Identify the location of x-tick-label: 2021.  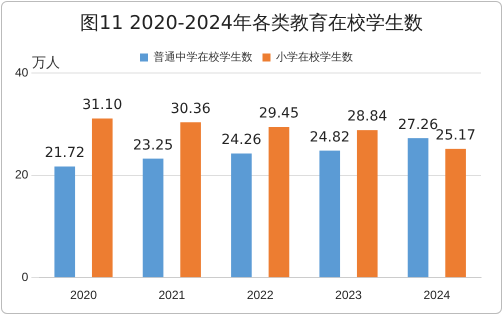
(172, 295).